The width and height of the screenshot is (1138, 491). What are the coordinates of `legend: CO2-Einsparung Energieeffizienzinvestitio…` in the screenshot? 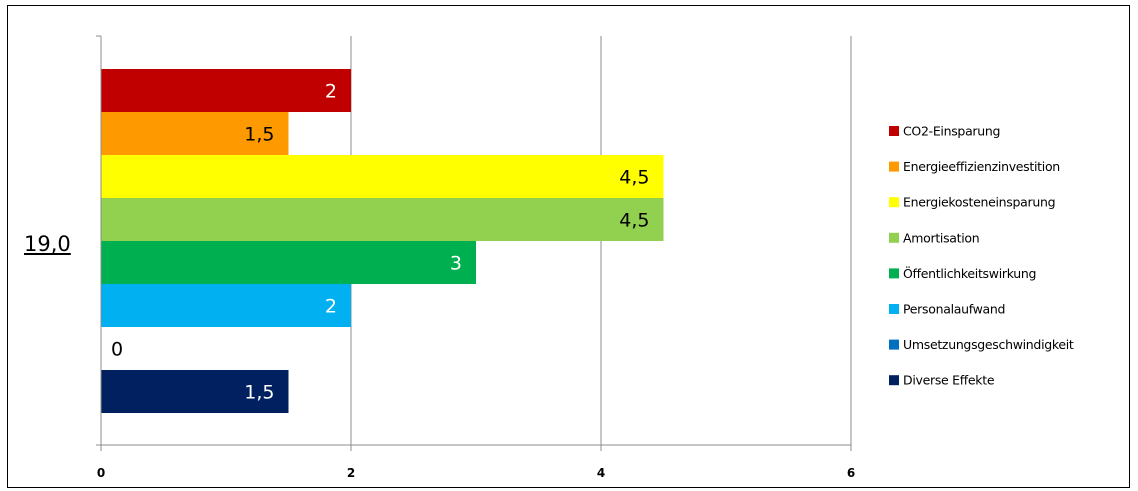 It's located at (981, 256).